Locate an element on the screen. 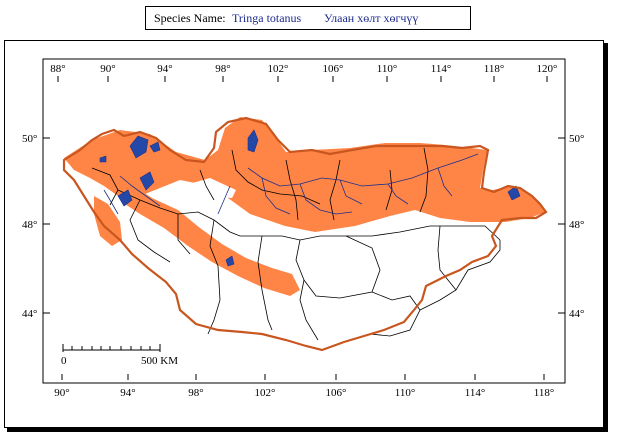 Image resolution: width=618 pixels, height=434 pixels. bottom-lon-label: 106° is located at coordinates (336, 393).